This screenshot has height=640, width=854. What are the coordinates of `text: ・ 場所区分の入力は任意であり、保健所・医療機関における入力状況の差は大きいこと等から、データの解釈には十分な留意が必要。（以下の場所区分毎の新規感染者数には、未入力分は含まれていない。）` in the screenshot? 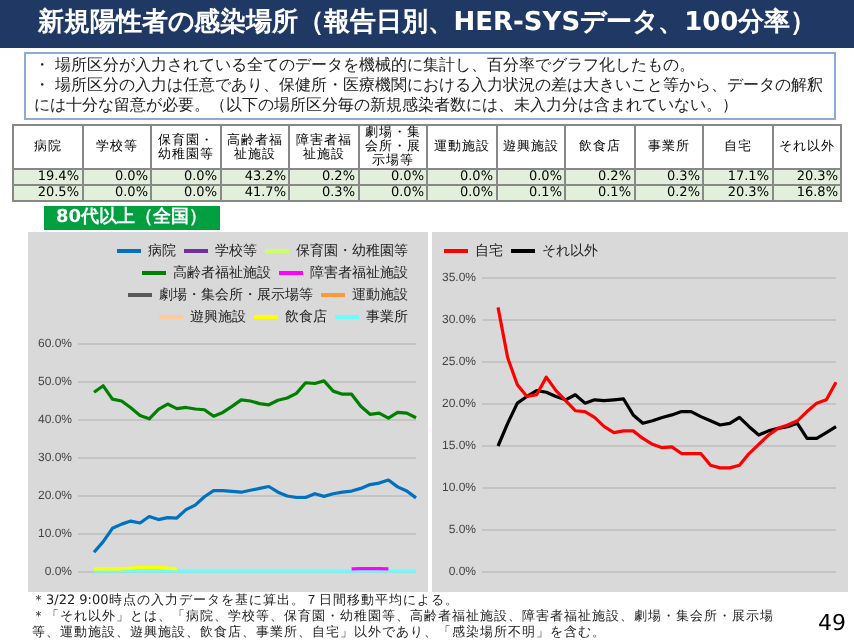 It's located at (430, 96).